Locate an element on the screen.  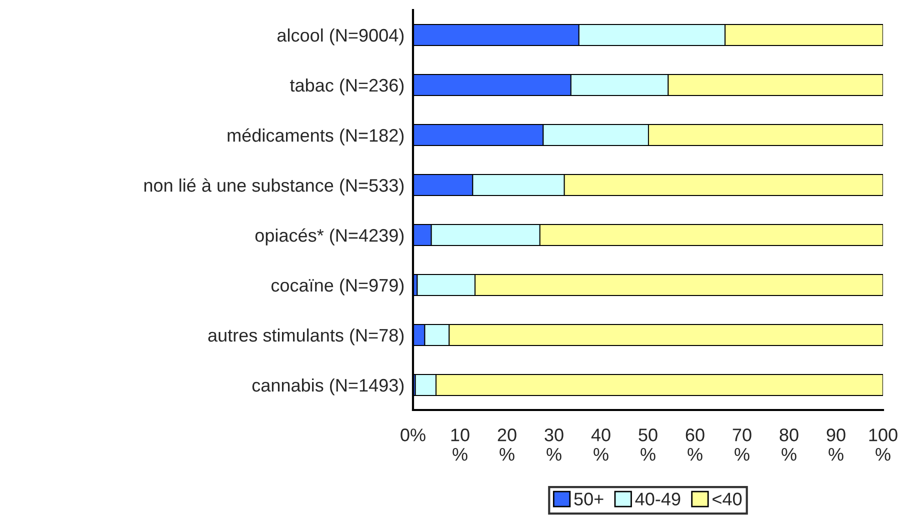
y-tick-label: médicaments (N=182) is located at coordinates (316, 137).